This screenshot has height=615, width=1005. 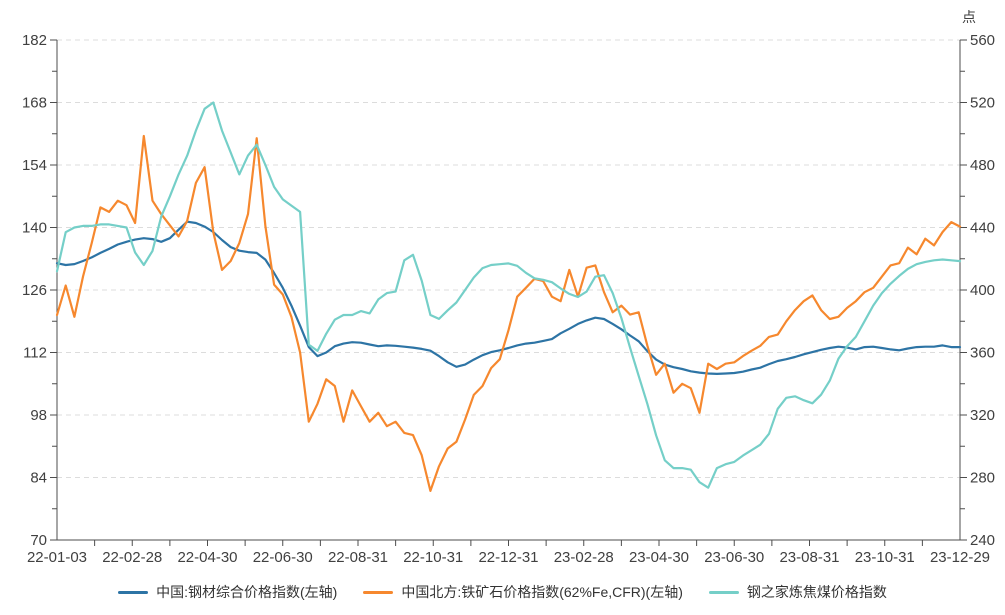 I want to click on svg-text: 280, so click(x=982, y=478).